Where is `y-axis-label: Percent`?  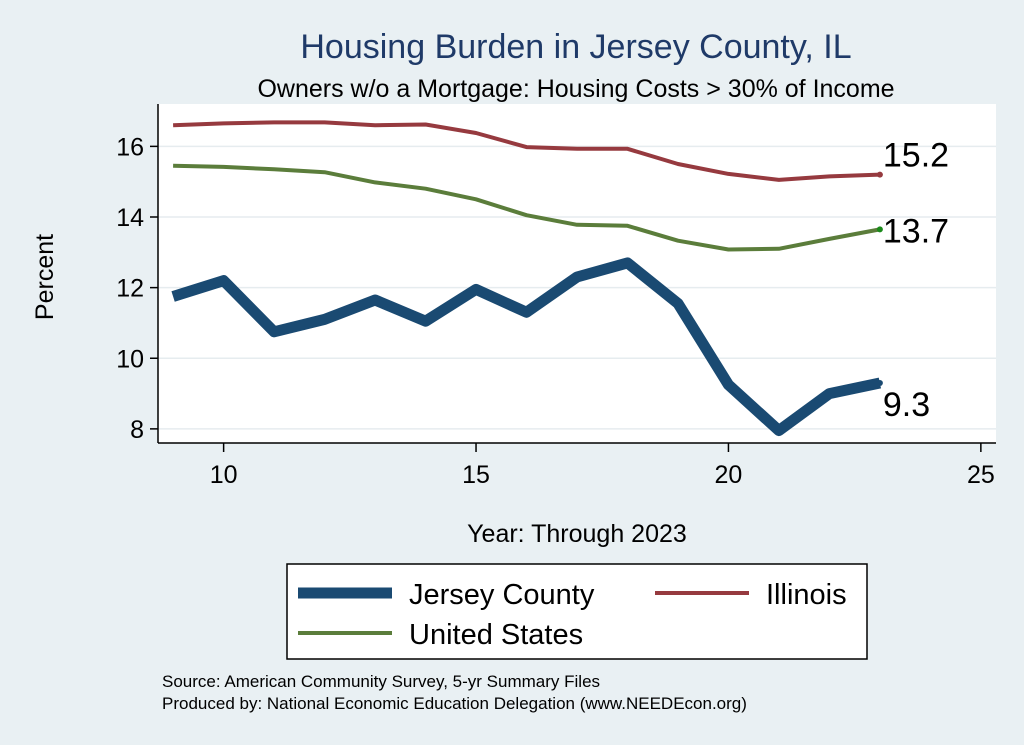
y-axis-label: Percent is located at coordinates (45, 277).